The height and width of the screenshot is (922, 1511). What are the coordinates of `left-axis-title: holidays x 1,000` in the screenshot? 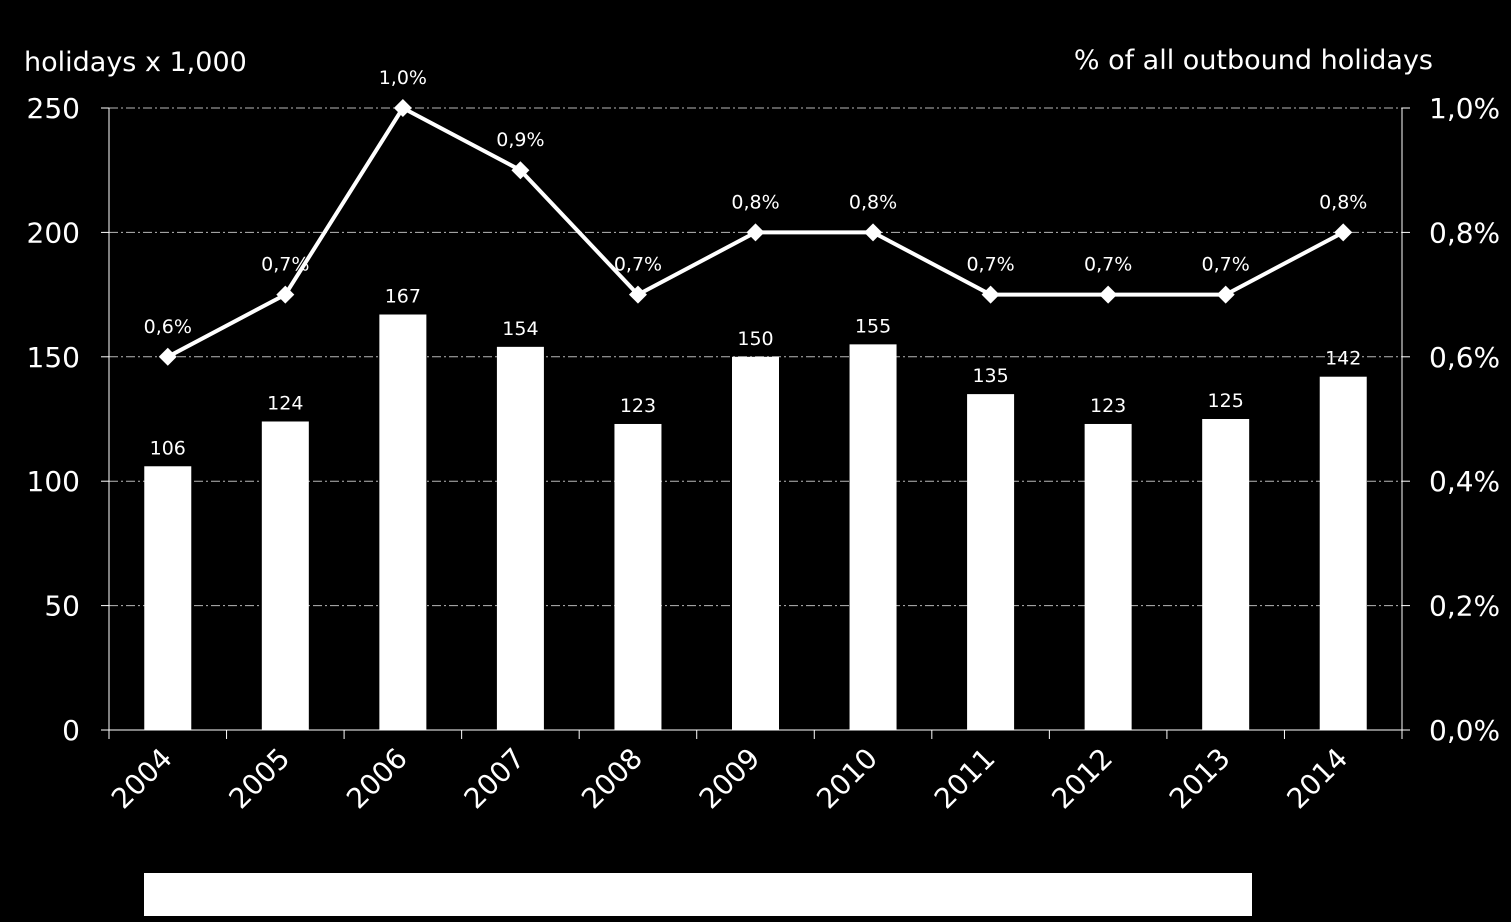 It's located at (135, 62).